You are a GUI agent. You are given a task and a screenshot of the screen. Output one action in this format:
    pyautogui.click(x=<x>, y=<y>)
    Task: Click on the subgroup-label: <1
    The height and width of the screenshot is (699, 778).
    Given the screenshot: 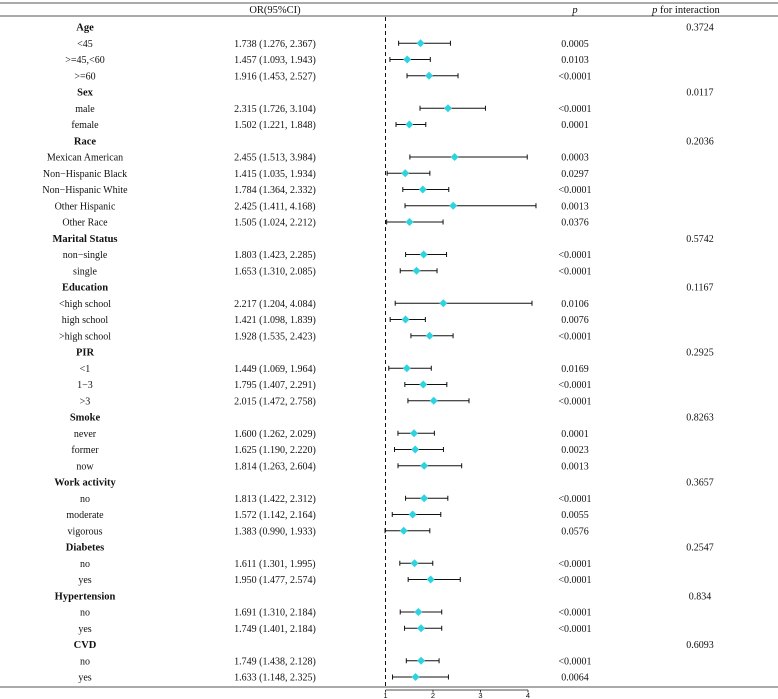 What is the action you would take?
    pyautogui.click(x=85, y=369)
    